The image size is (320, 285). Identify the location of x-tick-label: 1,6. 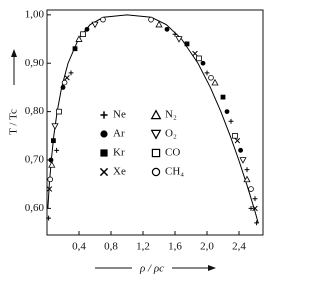
(175, 247).